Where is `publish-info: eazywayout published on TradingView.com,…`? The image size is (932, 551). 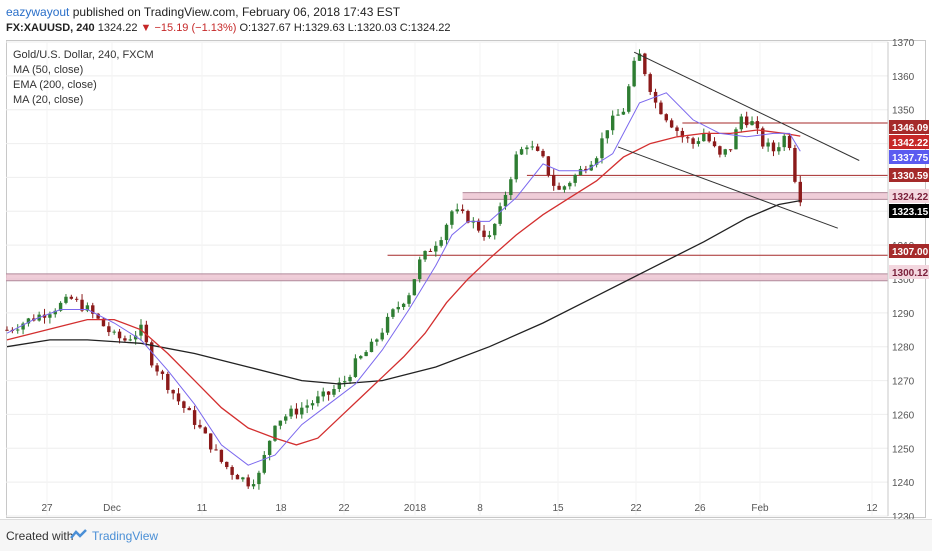 publish-info: eazywayout published on TradingView.com,… is located at coordinates (203, 12).